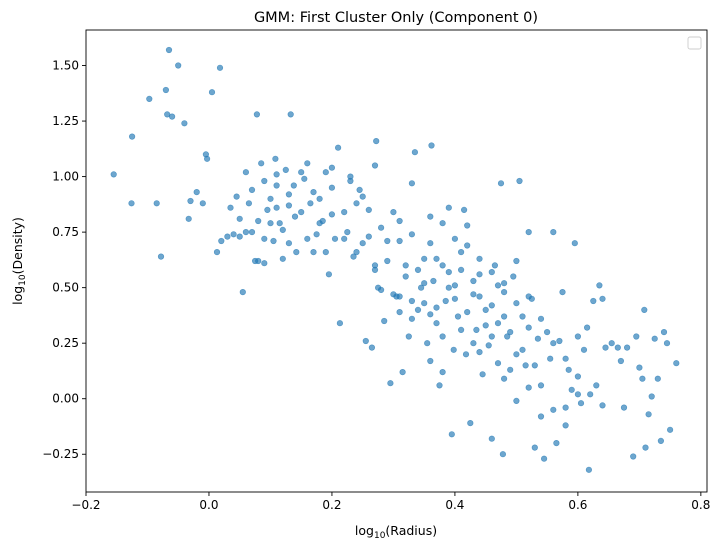 Image resolution: width=722 pixels, height=549 pixels. Describe the element at coordinates (694, 43) in the screenshot. I see `legend-box` at that location.